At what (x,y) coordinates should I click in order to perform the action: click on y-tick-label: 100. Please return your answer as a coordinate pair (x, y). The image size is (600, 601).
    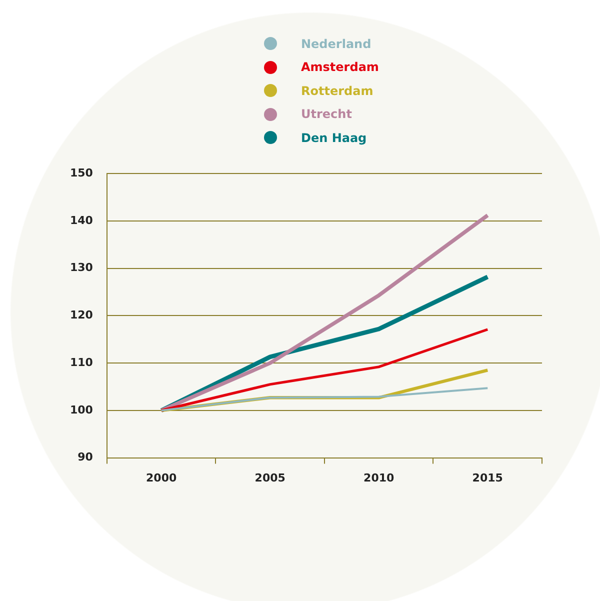
    Looking at the image, I should click on (82, 409).